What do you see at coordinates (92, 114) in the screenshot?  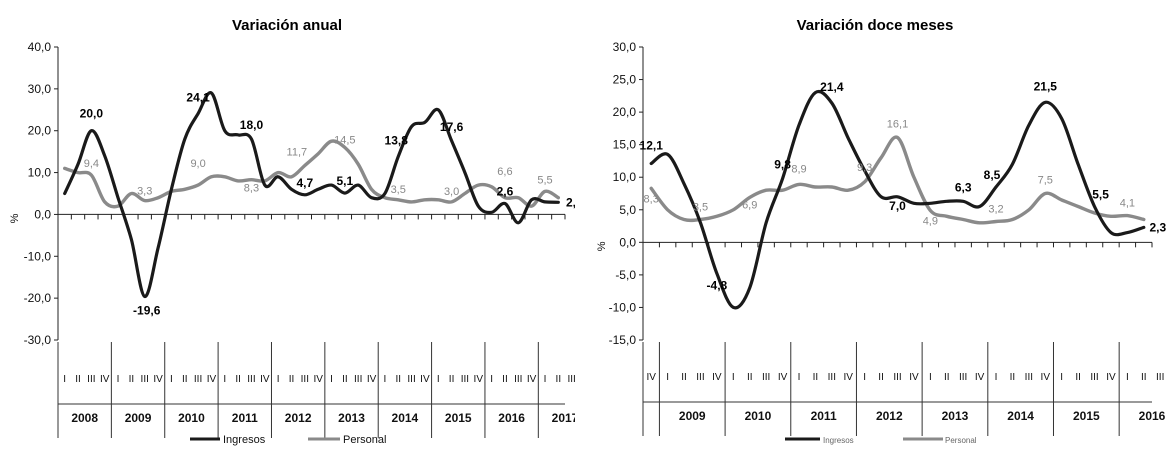 I see `data-label-ingresos: 20,0` at bounding box center [92, 114].